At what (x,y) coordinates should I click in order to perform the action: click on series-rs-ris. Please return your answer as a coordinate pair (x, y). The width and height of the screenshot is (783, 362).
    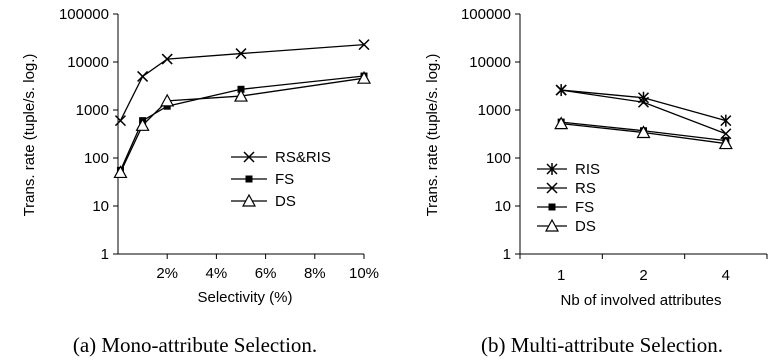
    Looking at the image, I should click on (242, 83).